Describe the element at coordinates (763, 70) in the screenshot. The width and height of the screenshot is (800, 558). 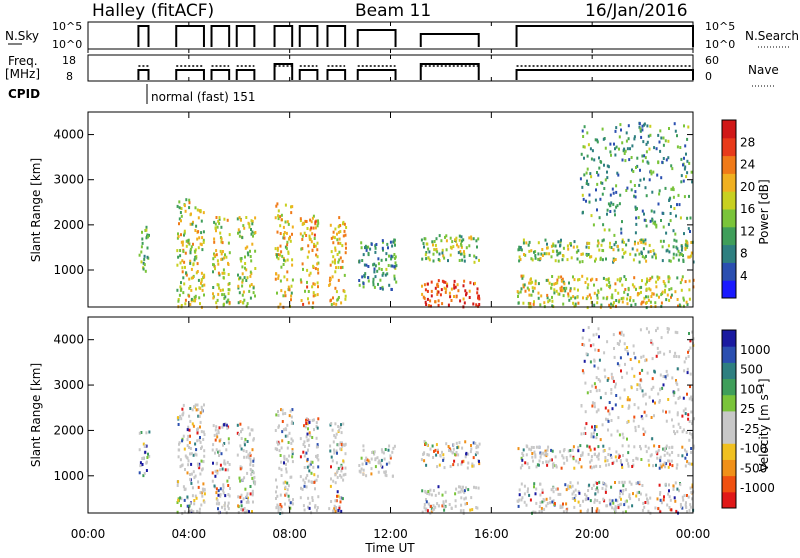
I see `nave-label: Nave` at that location.